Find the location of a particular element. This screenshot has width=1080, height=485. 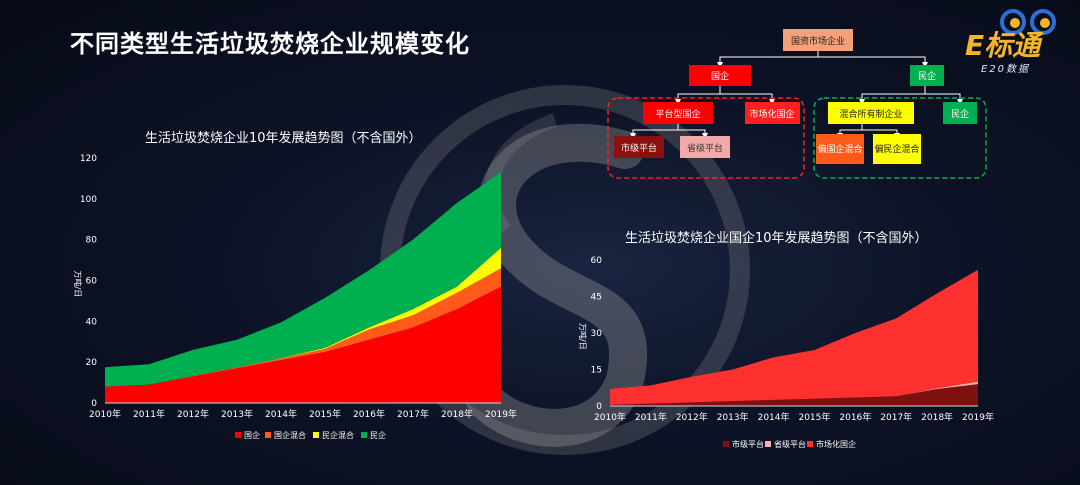

org-box-city-platform: 市级平台 is located at coordinates (639, 147).